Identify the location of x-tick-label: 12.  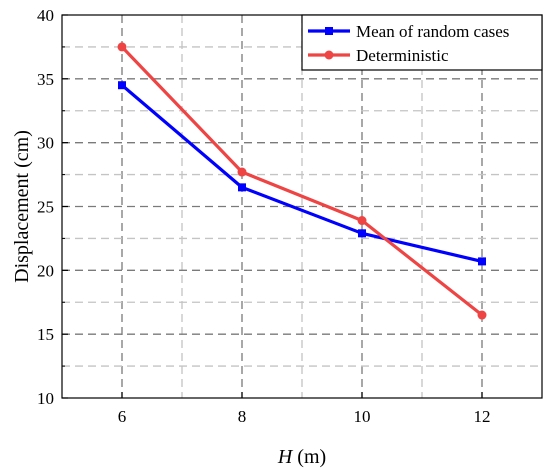
(482, 416).